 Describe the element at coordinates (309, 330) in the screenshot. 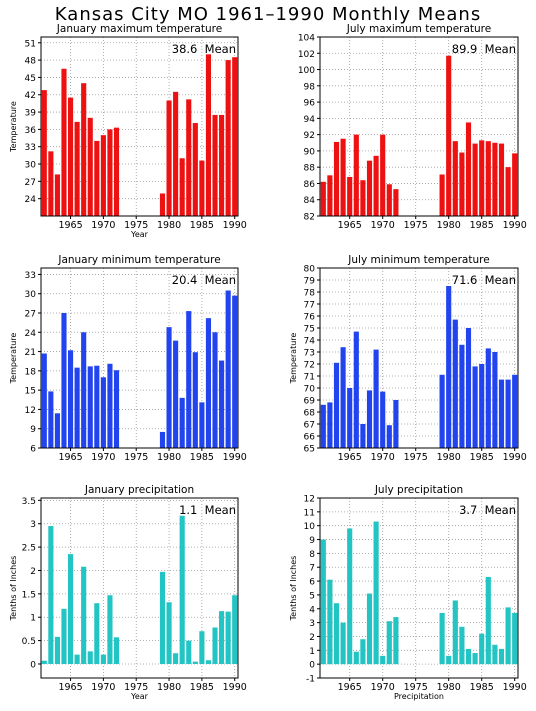

I see `y-tick-label: 75` at that location.